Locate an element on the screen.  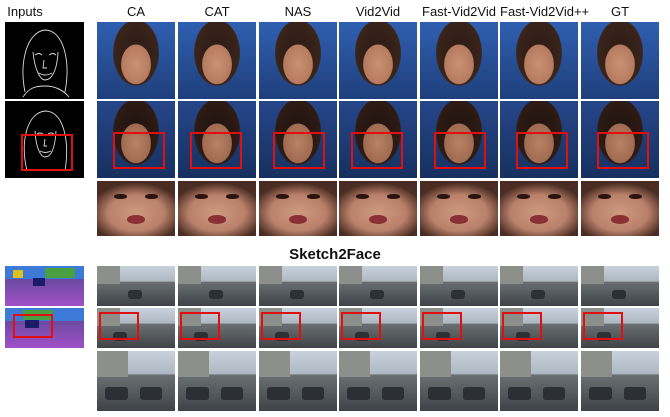
column-label-cat: CAT is located at coordinates (217, 11).